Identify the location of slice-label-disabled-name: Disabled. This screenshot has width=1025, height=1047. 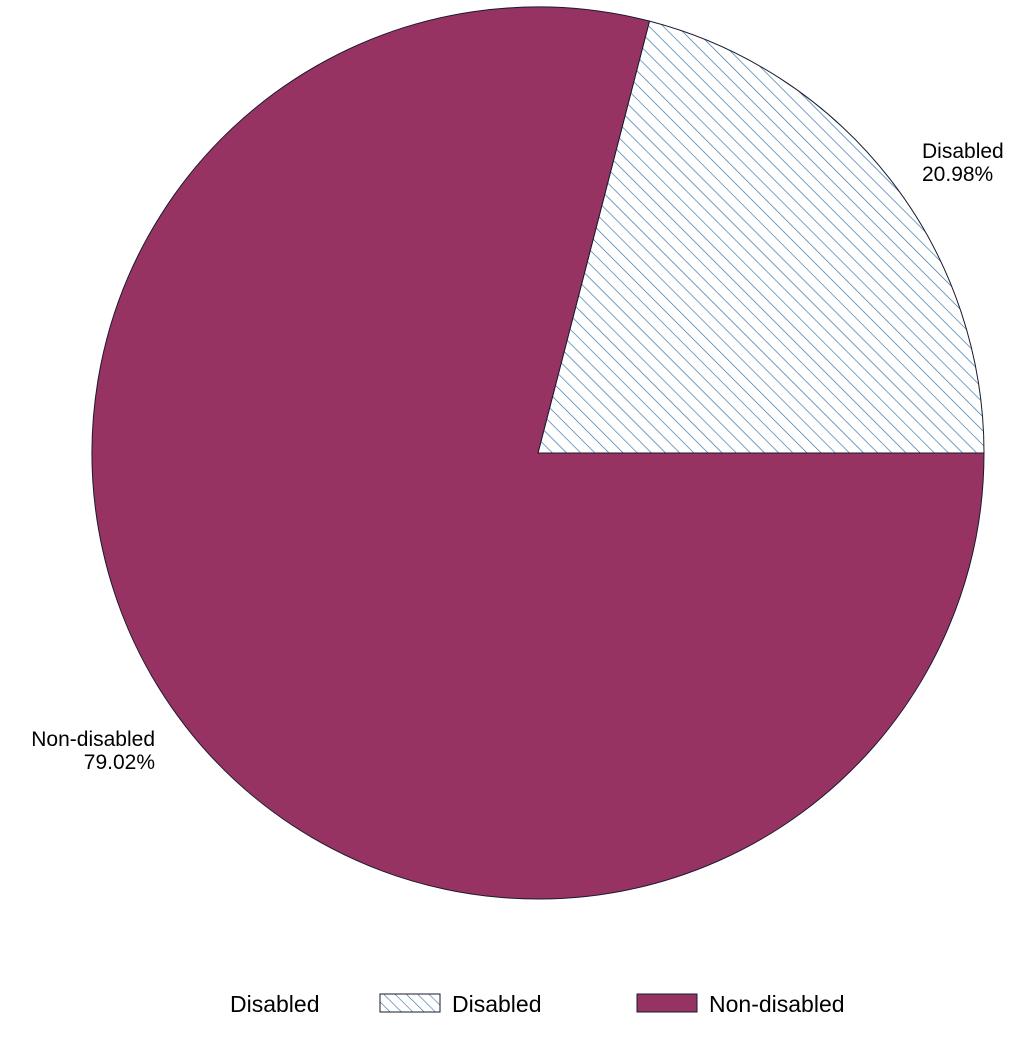
(963, 151).